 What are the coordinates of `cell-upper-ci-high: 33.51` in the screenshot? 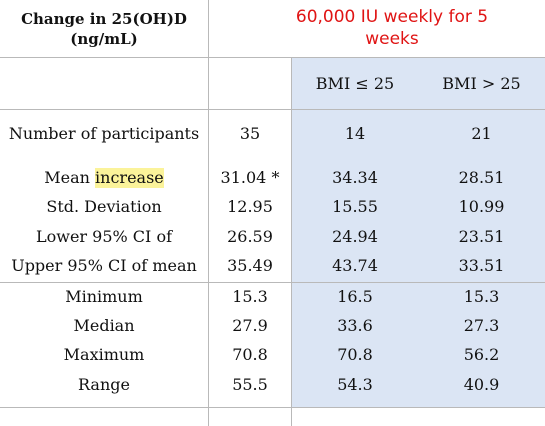 It's located at (481, 265).